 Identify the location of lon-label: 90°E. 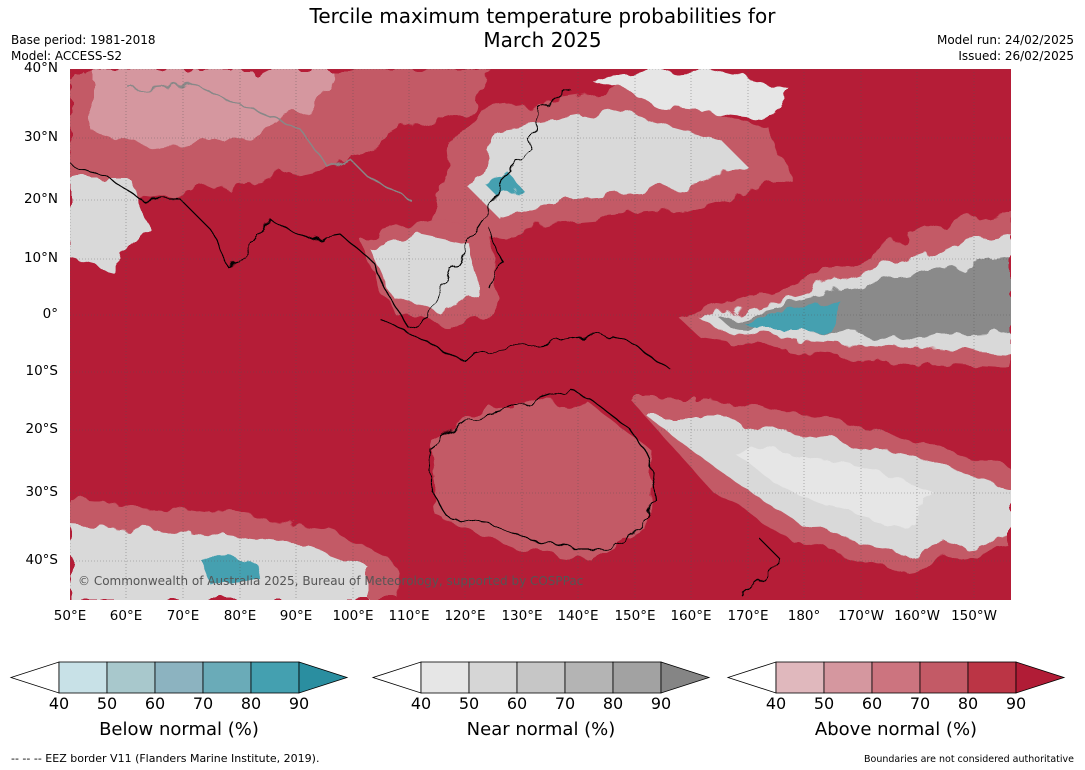
(296, 616).